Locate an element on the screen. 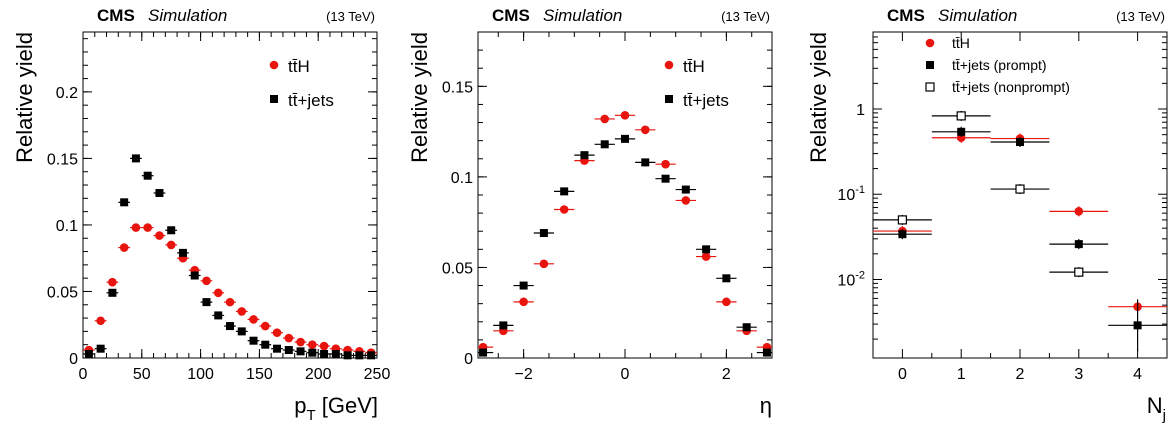 The width and height of the screenshot is (1171, 426). x-tick-label: 2 is located at coordinates (726, 374).